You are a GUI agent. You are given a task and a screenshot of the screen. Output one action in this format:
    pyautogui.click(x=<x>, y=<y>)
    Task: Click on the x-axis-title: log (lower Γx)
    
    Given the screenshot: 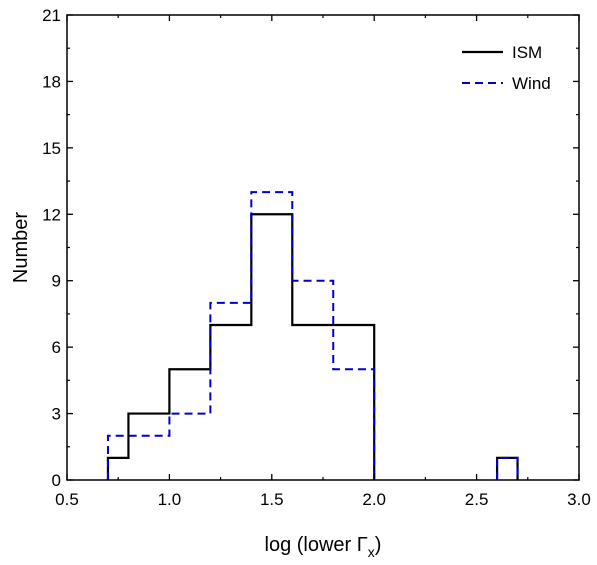 What is the action you would take?
    pyautogui.click(x=323, y=547)
    